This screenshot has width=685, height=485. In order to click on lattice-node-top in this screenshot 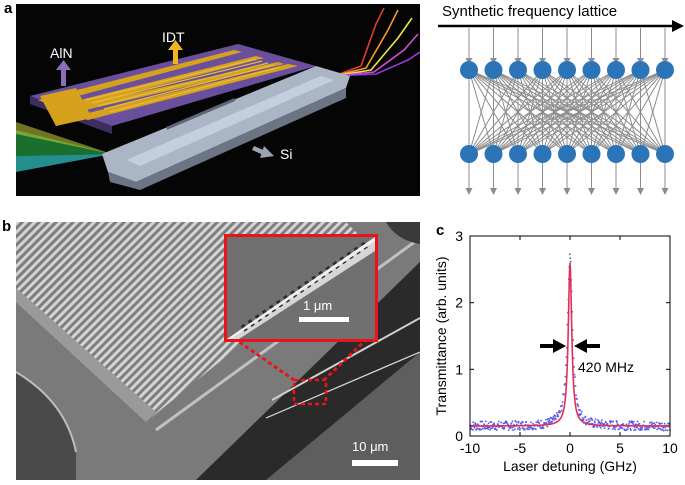, I will do `click(518, 70)`.